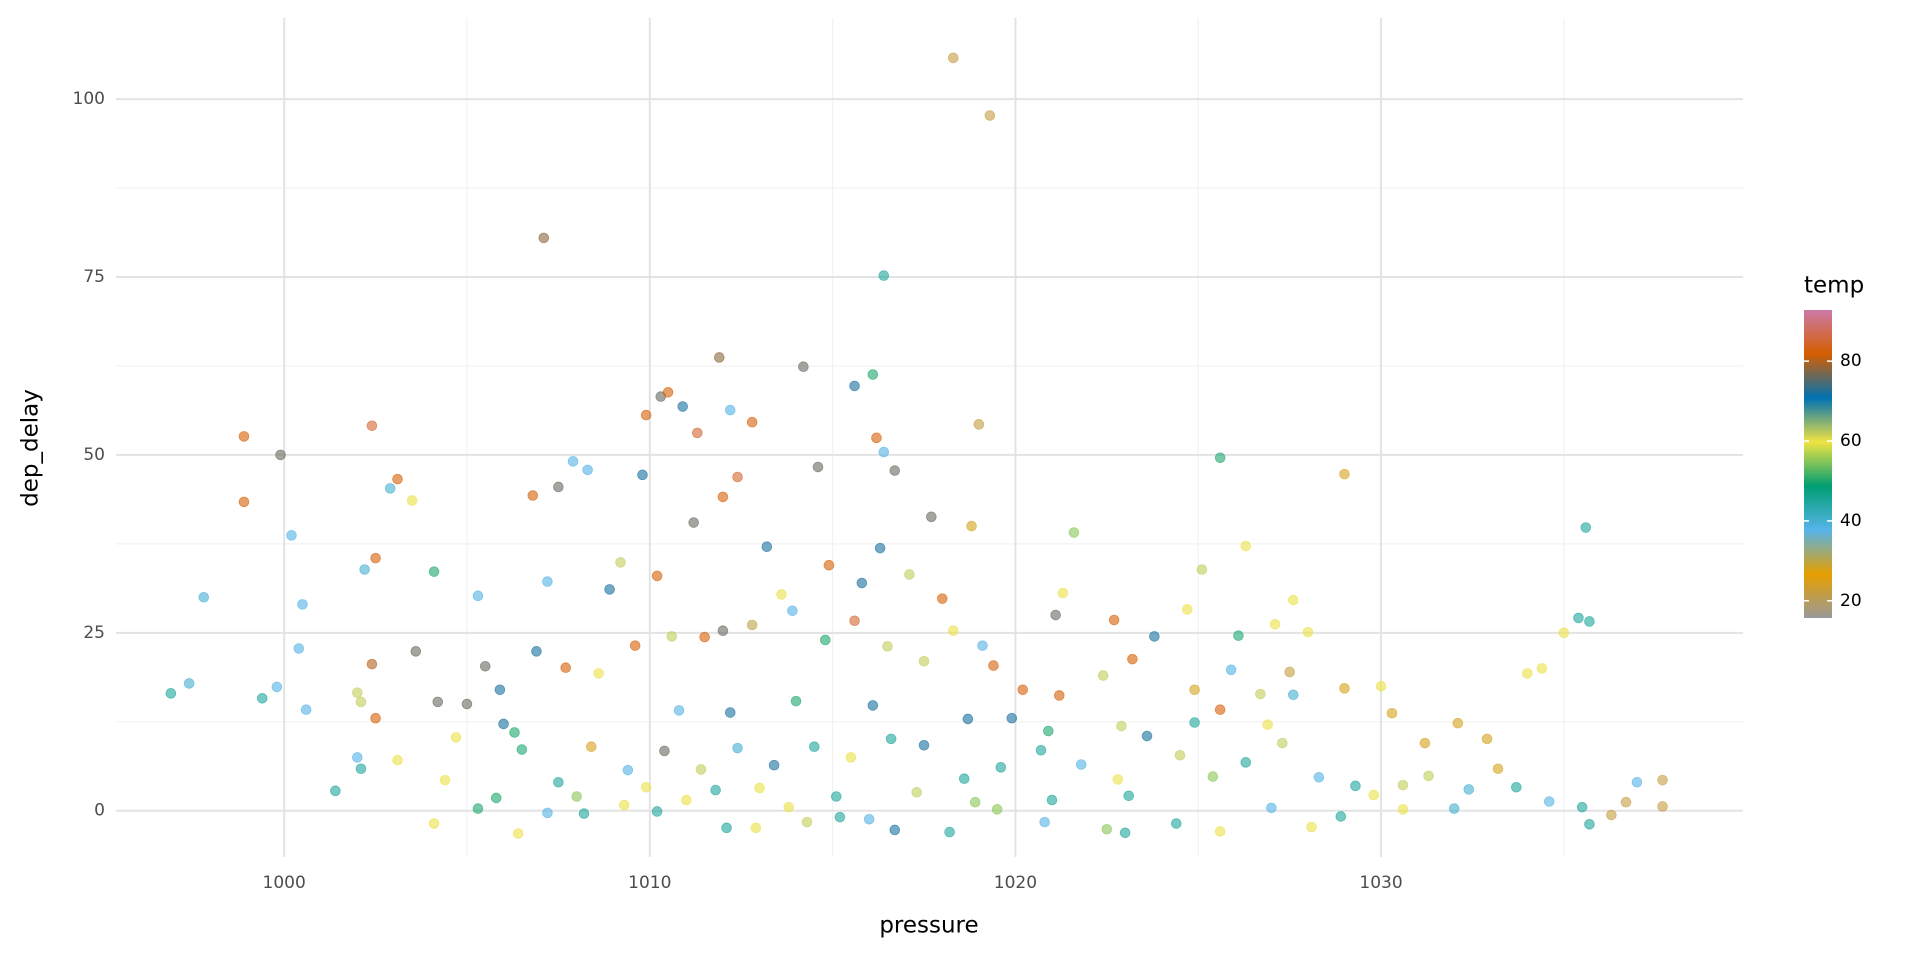 This screenshot has width=1920, height=960. What do you see at coordinates (1851, 441) in the screenshot?
I see `colorbar-tick-label: 60` at bounding box center [1851, 441].